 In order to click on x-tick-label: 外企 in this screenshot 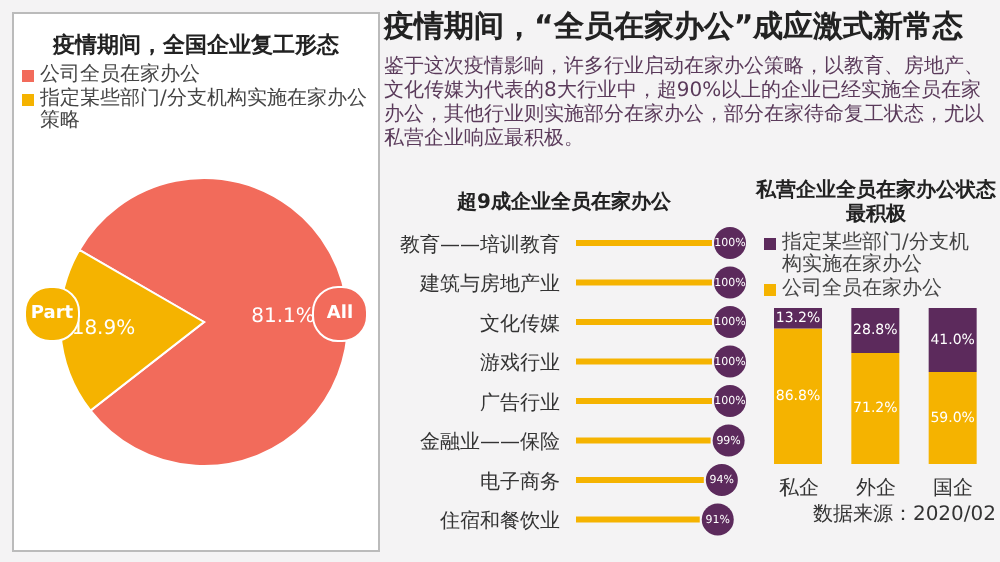, I will do `click(876, 488)`.